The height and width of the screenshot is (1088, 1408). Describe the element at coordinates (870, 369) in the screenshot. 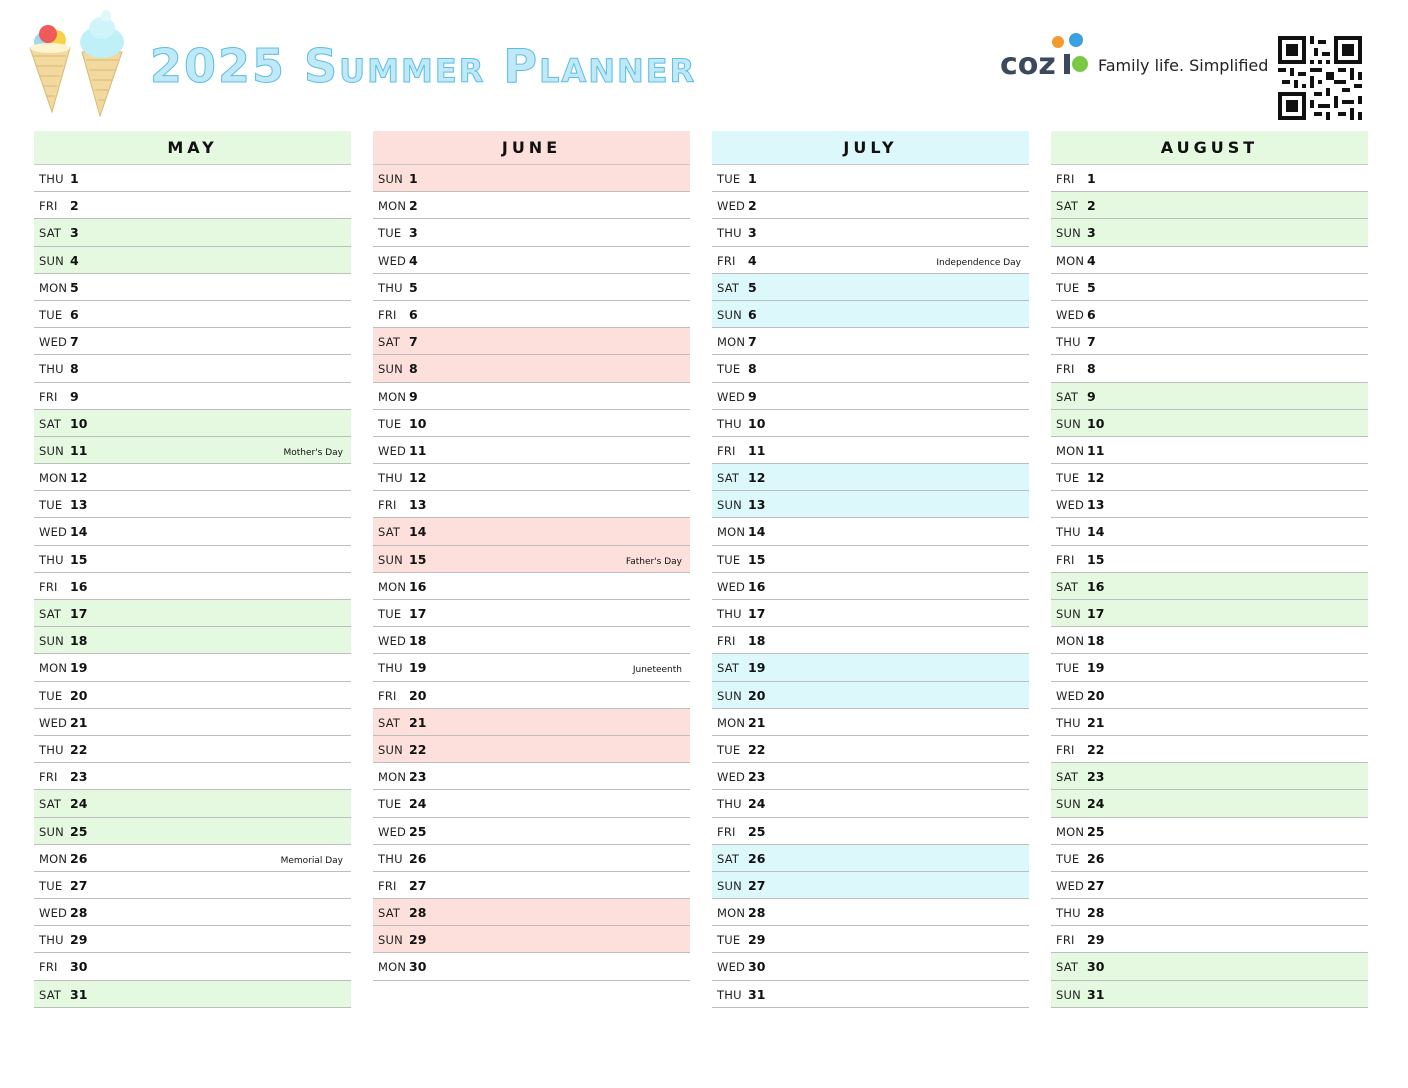

I see `day-row: TUE 8` at that location.